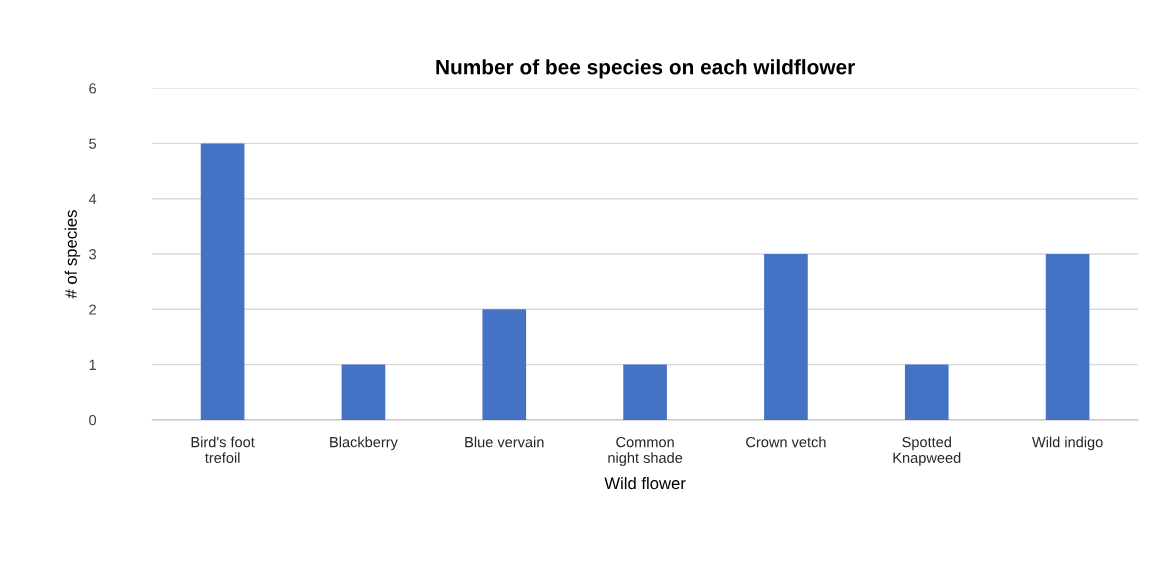 The height and width of the screenshot is (576, 1153). I want to click on x-axis-title: Wild flower, so click(645, 483).